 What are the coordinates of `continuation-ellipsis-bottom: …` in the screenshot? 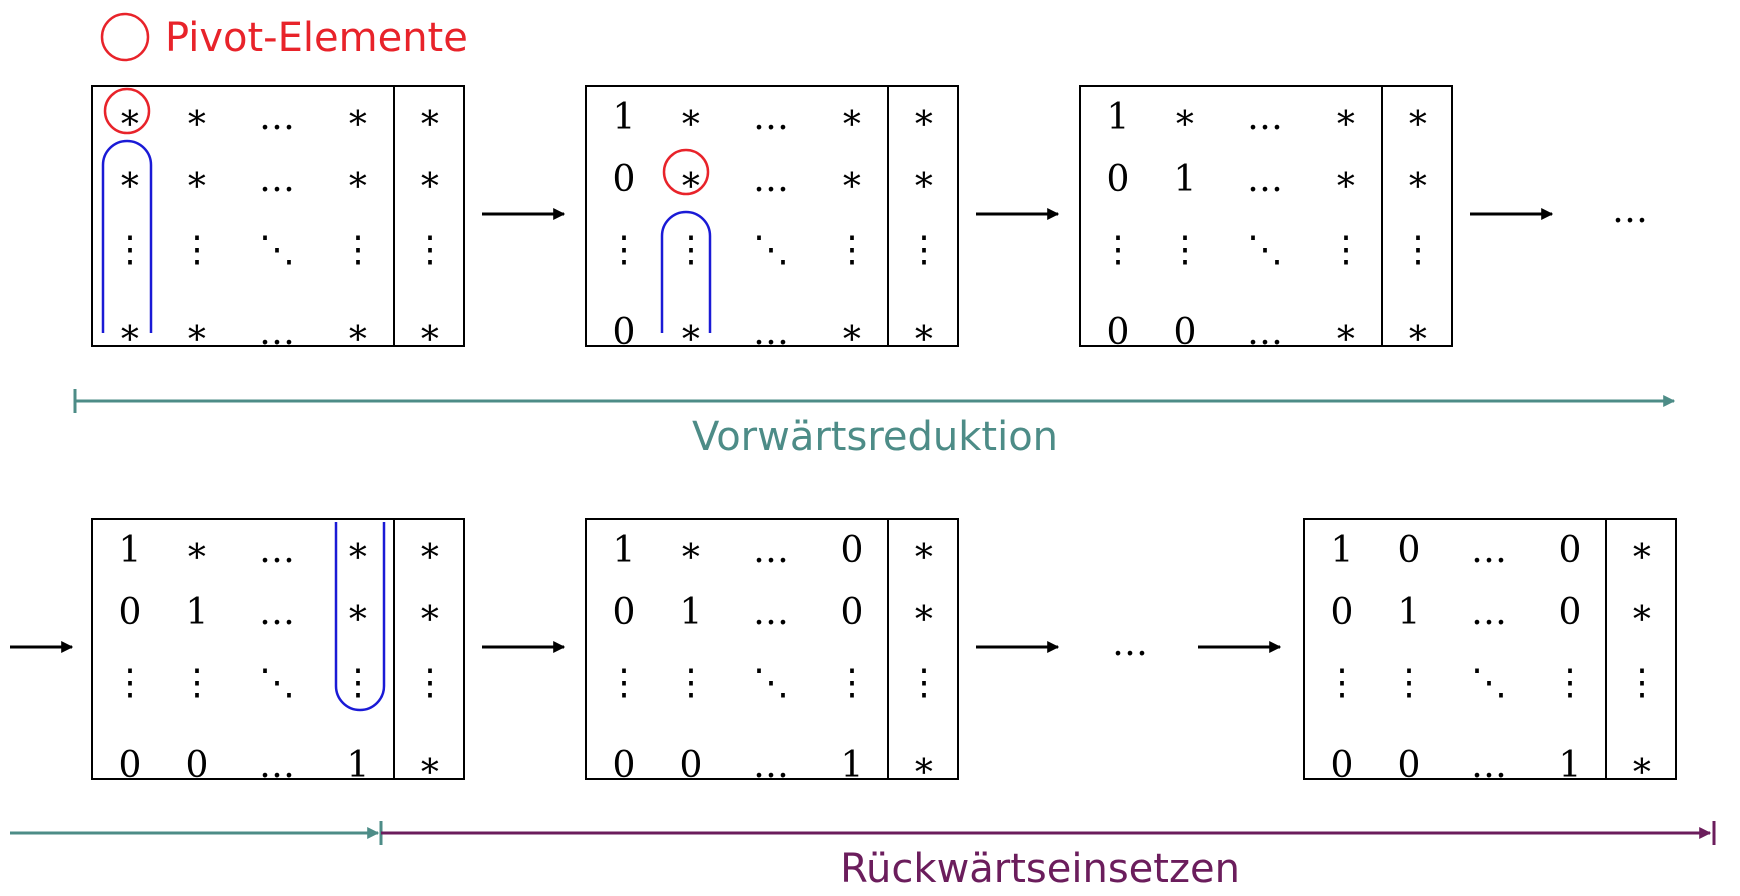 It's located at (1130, 643).